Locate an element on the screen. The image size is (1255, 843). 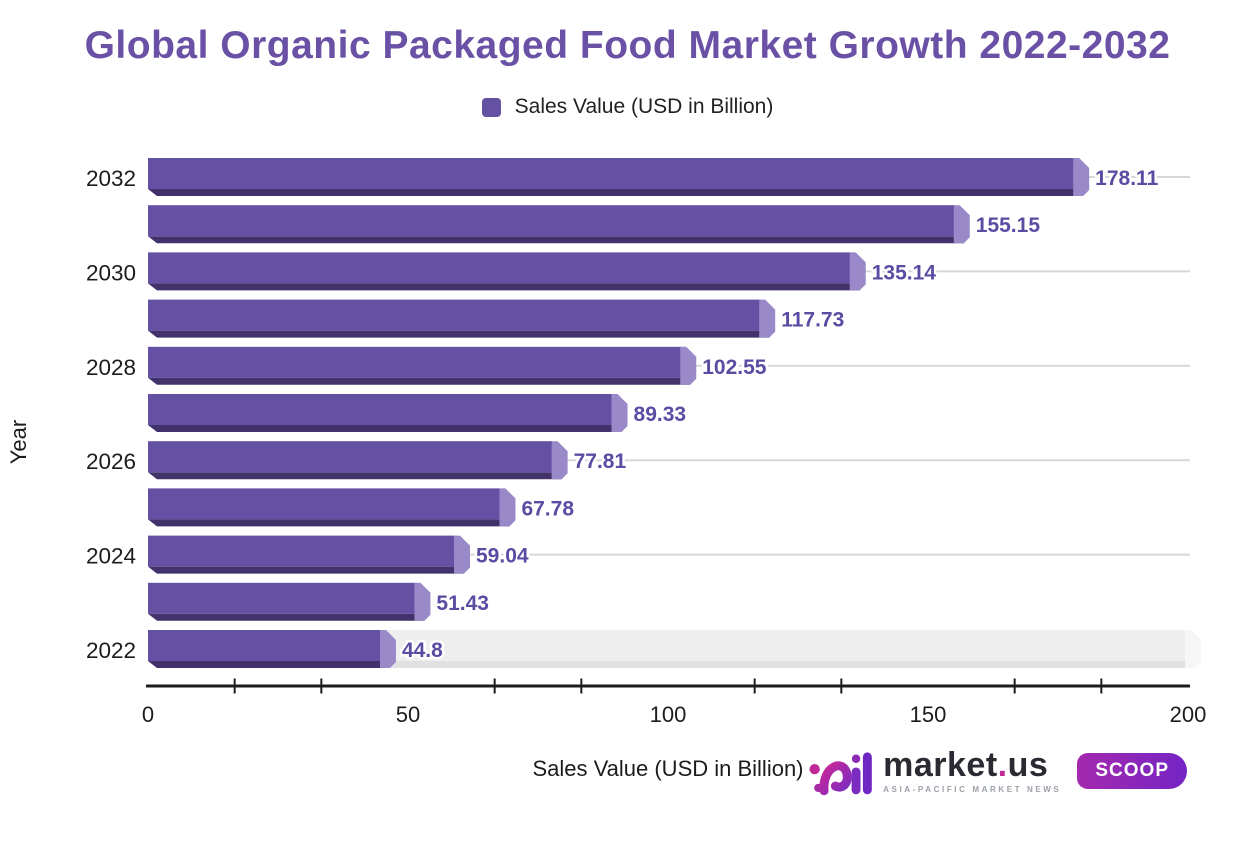
bar-2026-cap is located at coordinates (559, 460).